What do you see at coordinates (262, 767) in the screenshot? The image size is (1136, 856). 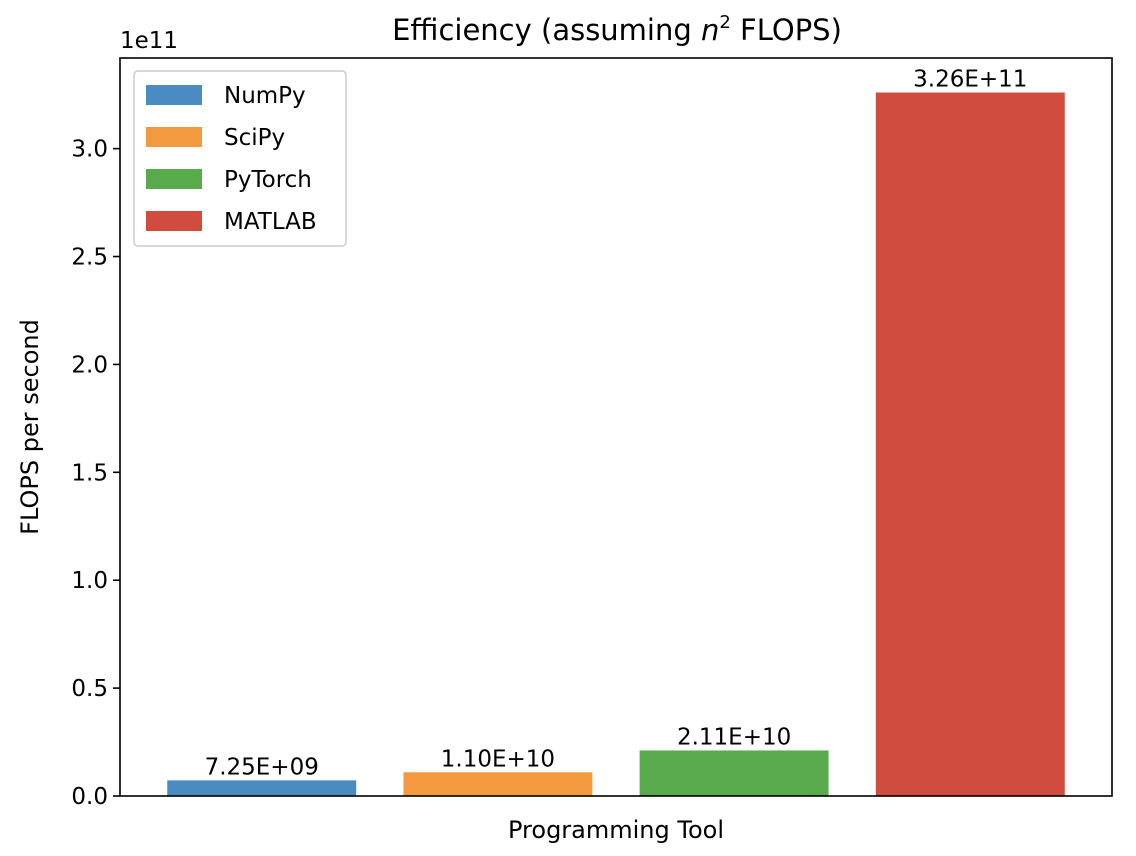 I see `bar-value-label-numpy: 7.25E+09` at bounding box center [262, 767].